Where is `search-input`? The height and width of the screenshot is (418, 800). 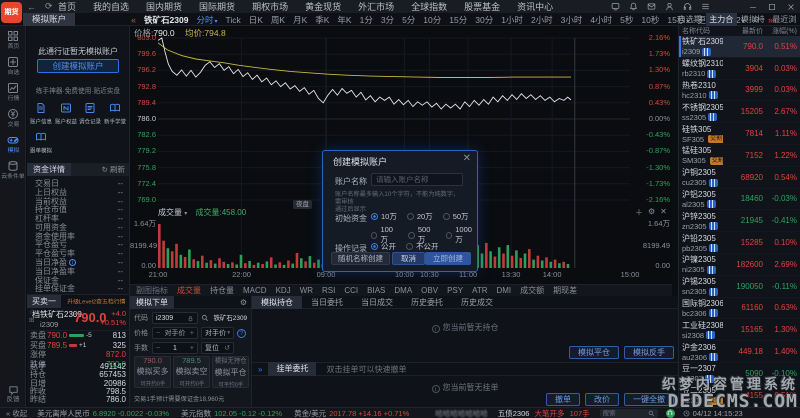 search-input is located at coordinates (625, 413).